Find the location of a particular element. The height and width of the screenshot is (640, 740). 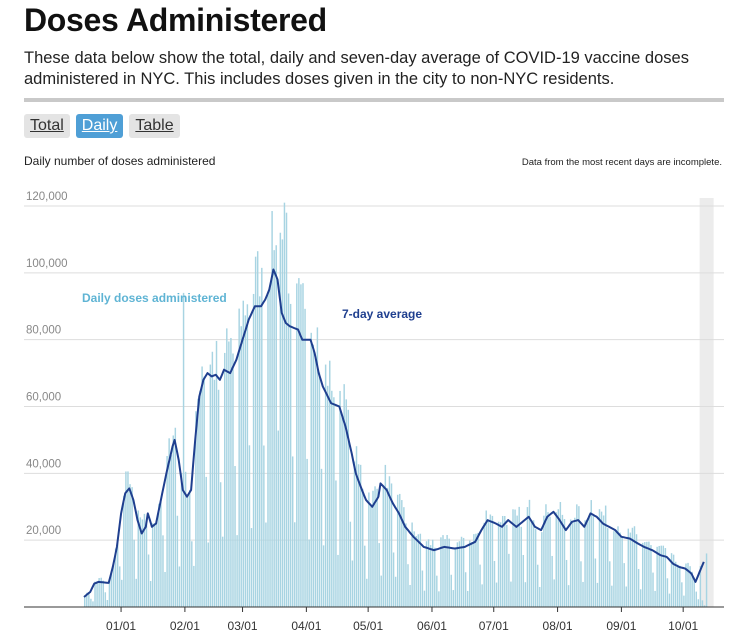

incomplete-data-band is located at coordinates (706, 402).